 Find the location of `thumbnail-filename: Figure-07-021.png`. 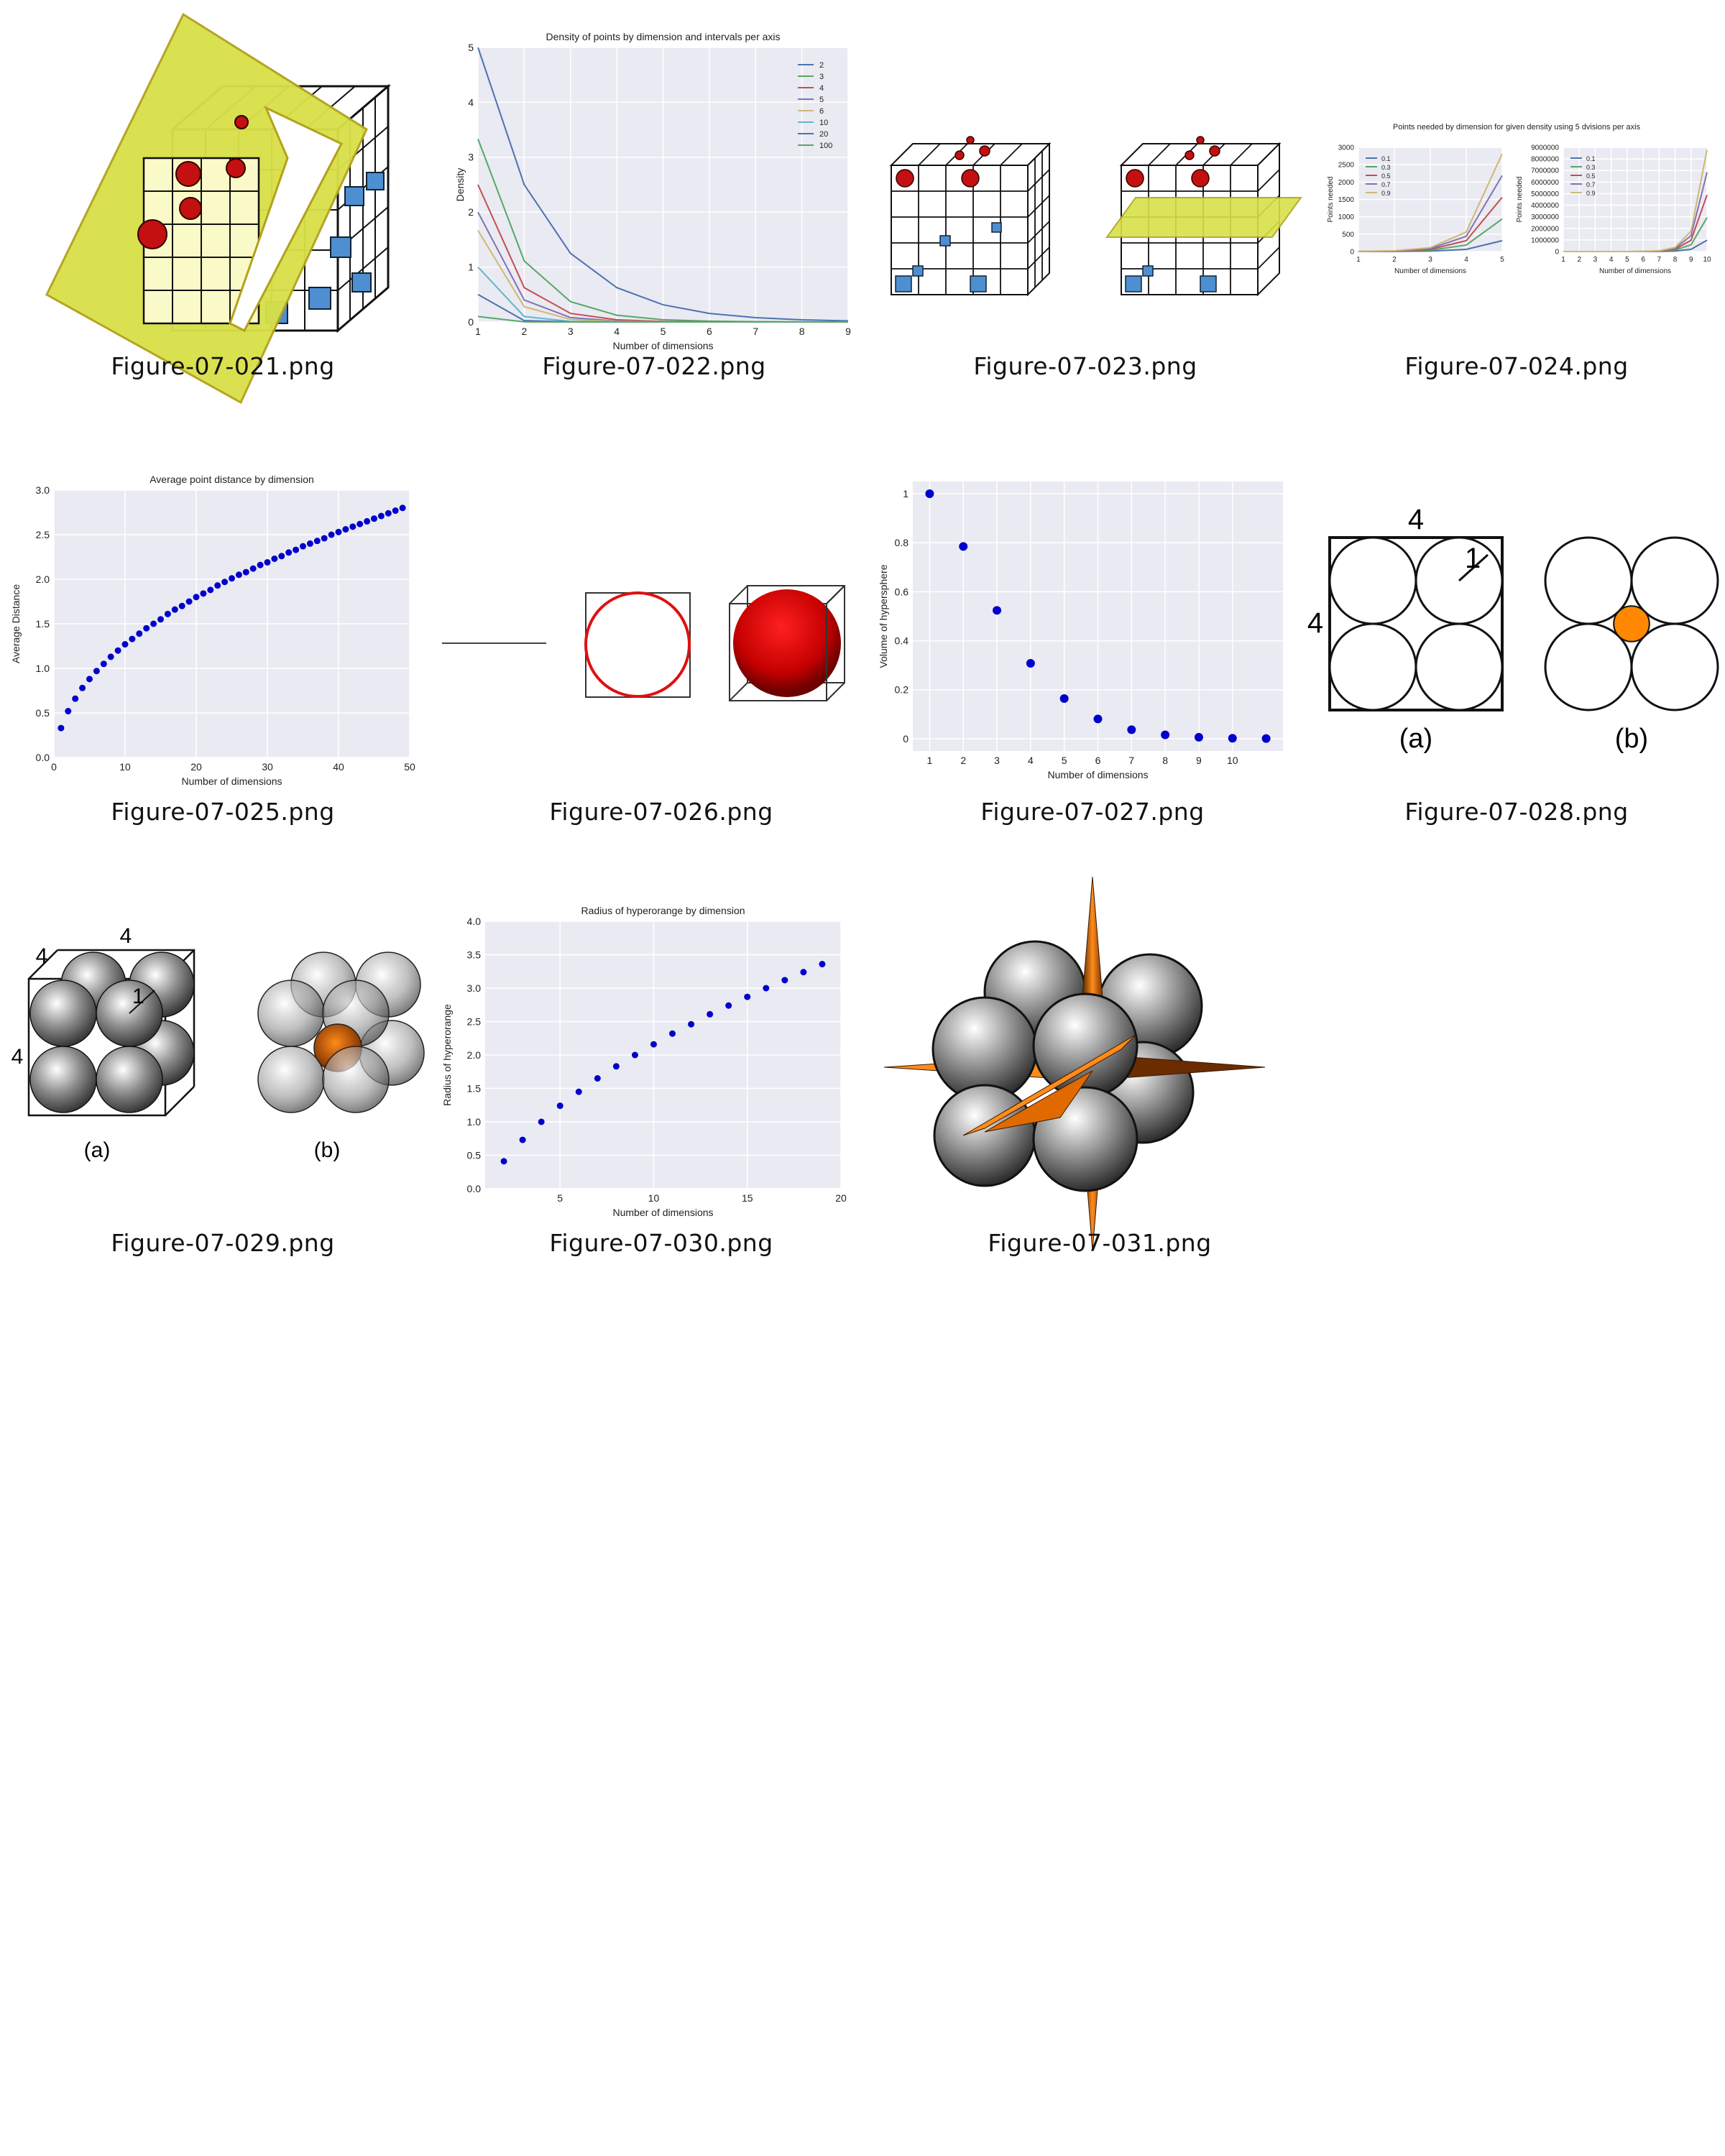

thumbnail-filename: Figure-07-021.png is located at coordinates (223, 366).